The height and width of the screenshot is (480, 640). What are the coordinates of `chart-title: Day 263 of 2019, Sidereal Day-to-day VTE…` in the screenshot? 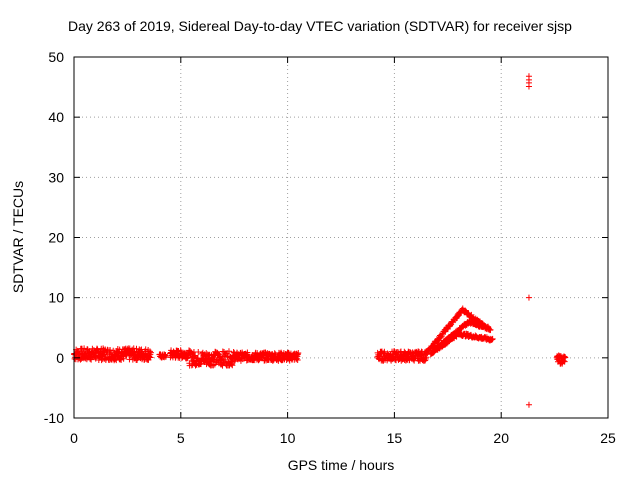 It's located at (320, 26).